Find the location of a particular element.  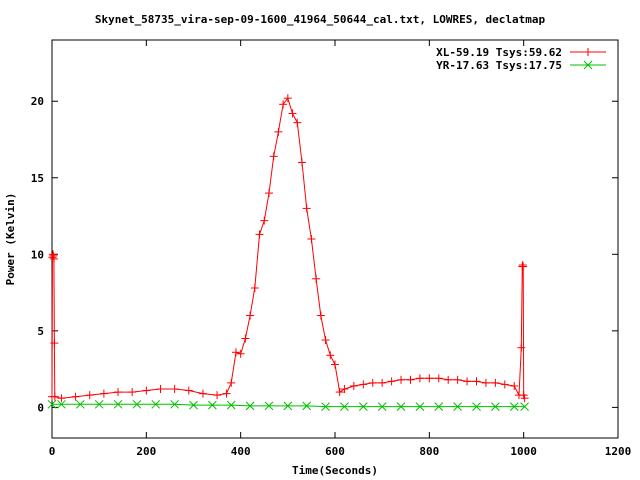

x-tick-label: 0 is located at coordinates (52, 451).